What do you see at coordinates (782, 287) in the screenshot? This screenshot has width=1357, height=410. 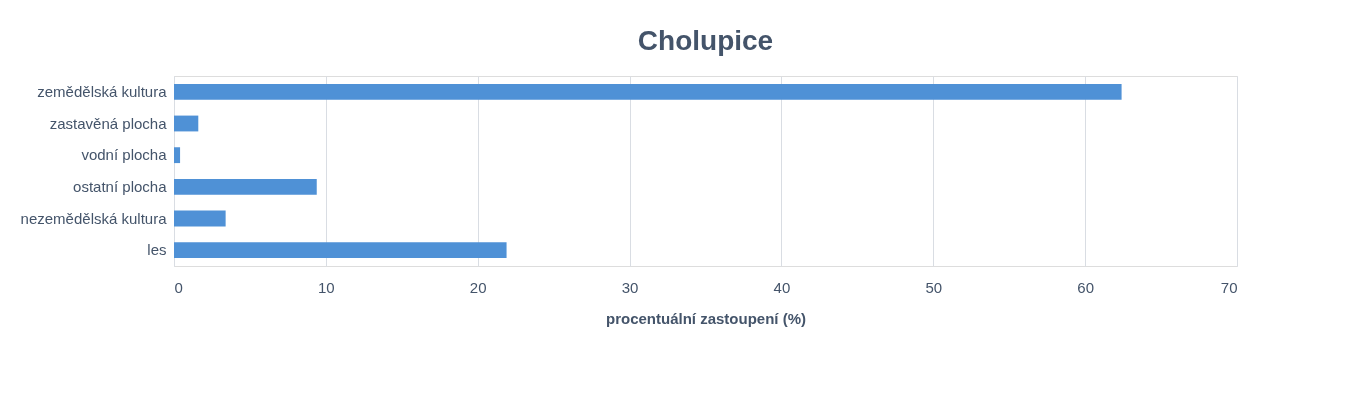 I see `x-tick-label: 40` at bounding box center [782, 287].